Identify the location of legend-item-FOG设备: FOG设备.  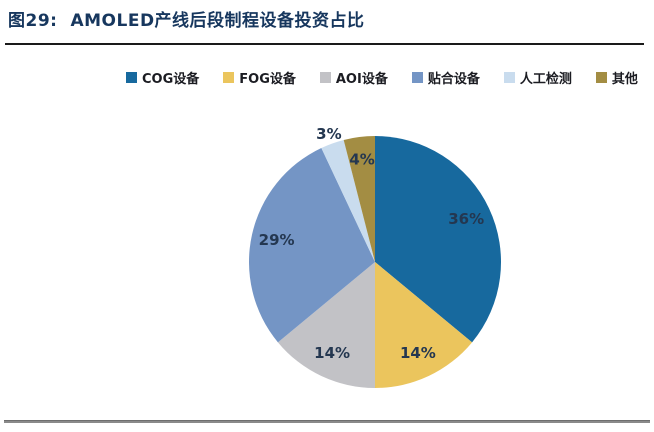
(259, 77).